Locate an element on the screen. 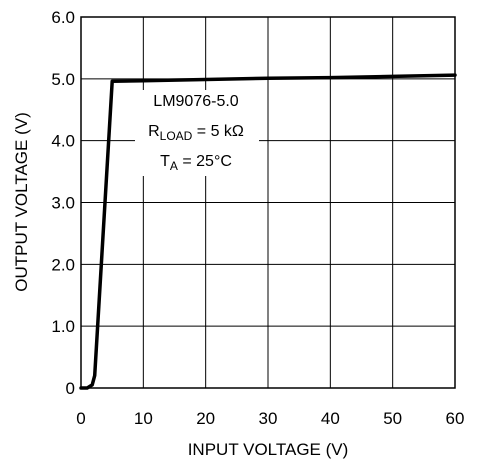 This screenshot has height=466, width=478. y-tick-label: 2.0 is located at coordinates (63, 264).